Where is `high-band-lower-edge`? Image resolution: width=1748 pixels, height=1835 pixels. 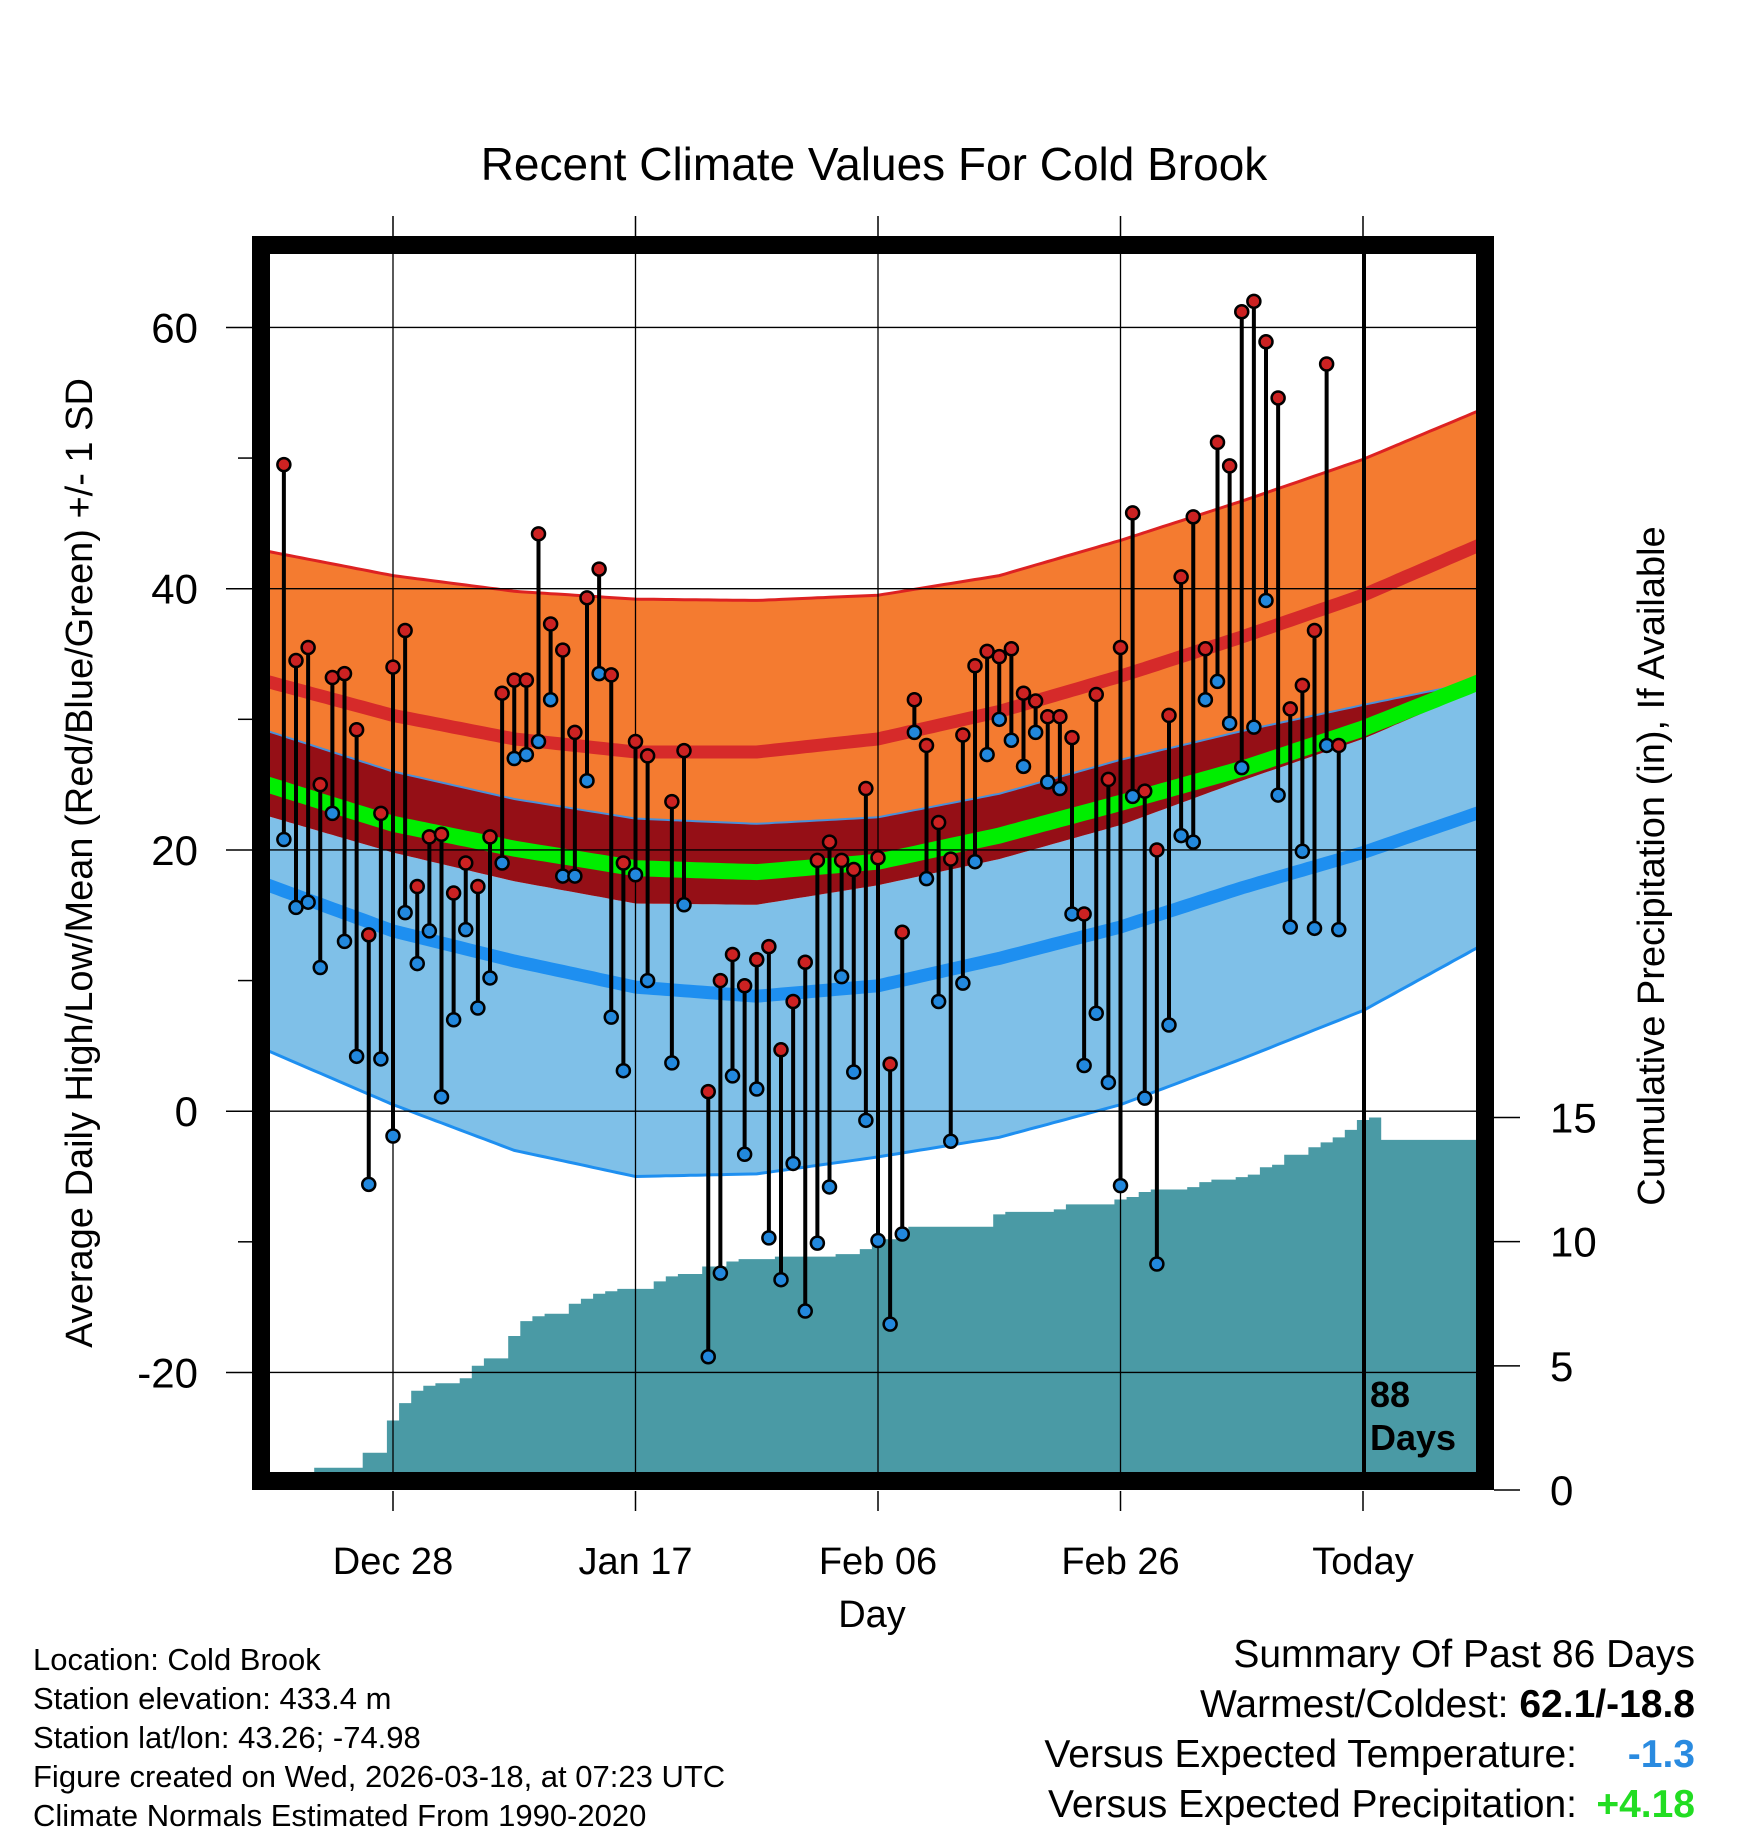
high-band-lower-edge is located at coordinates (873, 752).